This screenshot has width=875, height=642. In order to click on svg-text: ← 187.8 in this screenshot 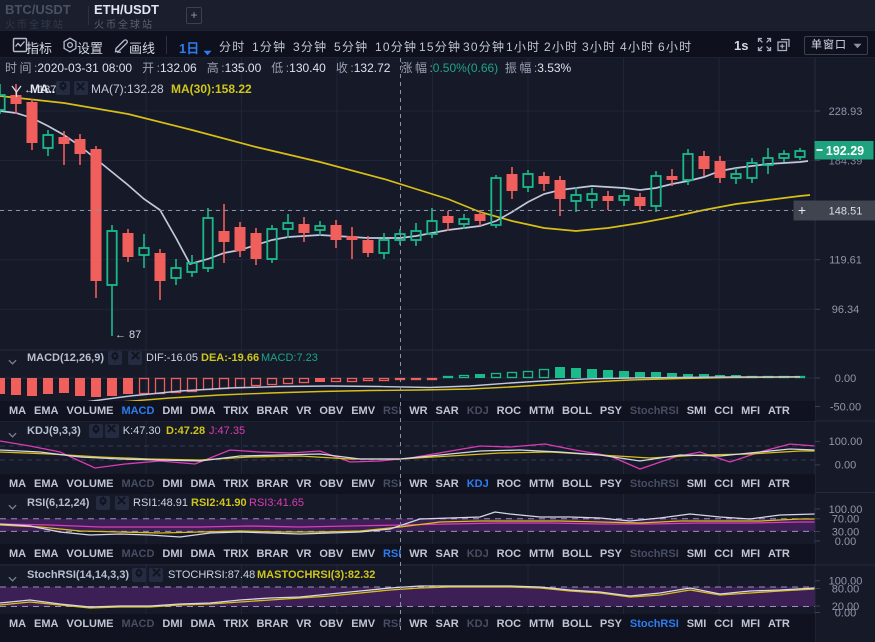, I will do `click(45, 90)`.